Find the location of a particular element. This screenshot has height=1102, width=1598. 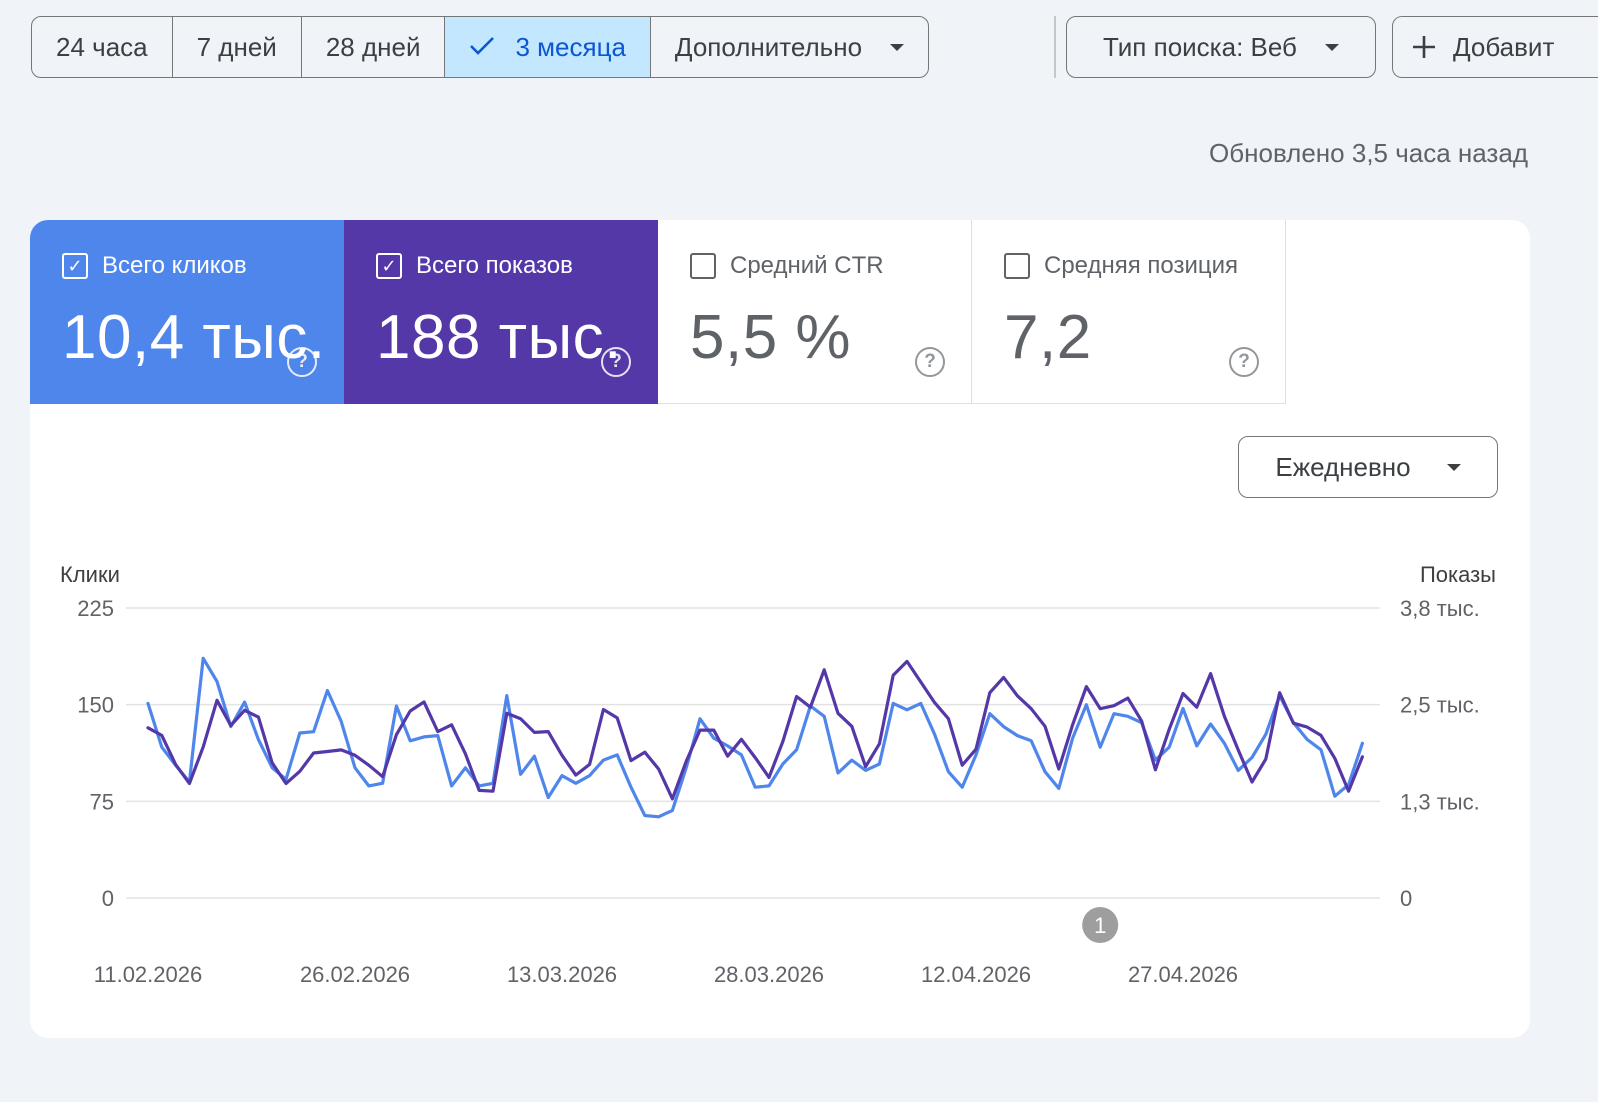

x-axis-tick: 13.03.2026 is located at coordinates (562, 974).